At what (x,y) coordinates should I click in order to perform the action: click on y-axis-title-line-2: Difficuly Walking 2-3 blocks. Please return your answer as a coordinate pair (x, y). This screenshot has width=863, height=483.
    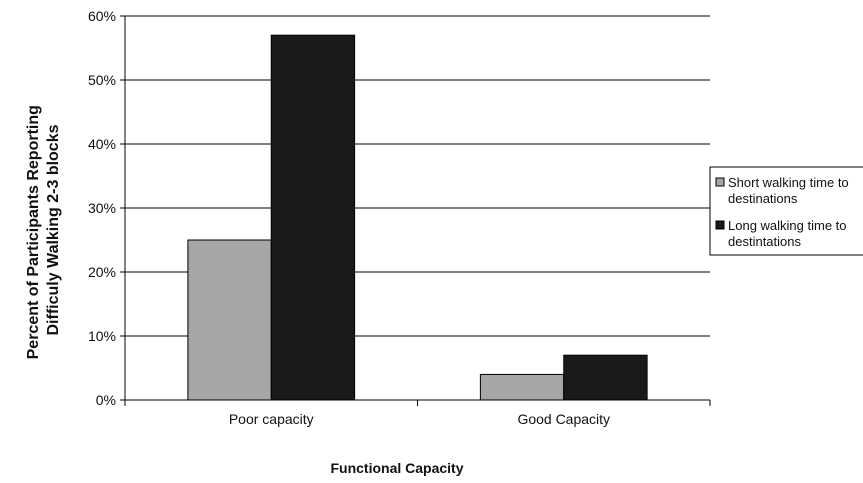
    Looking at the image, I should click on (53, 229).